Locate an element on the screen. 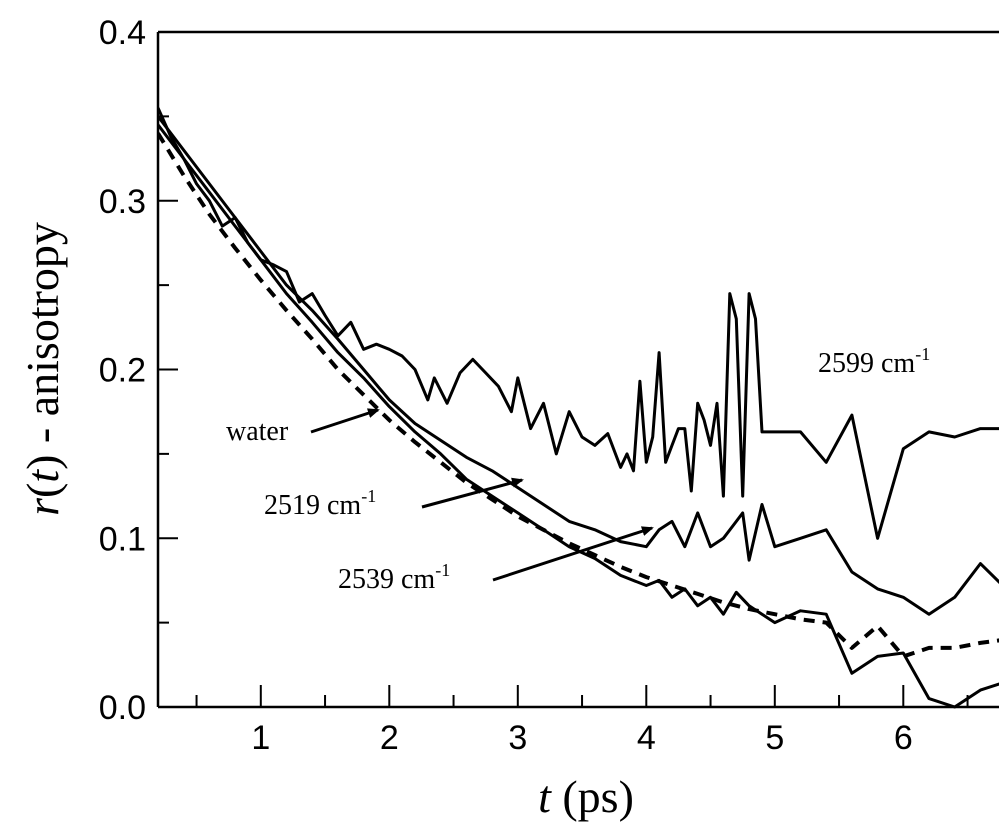 The image size is (999, 828). annotation-2519: 2519 cm-1 is located at coordinates (320, 503).